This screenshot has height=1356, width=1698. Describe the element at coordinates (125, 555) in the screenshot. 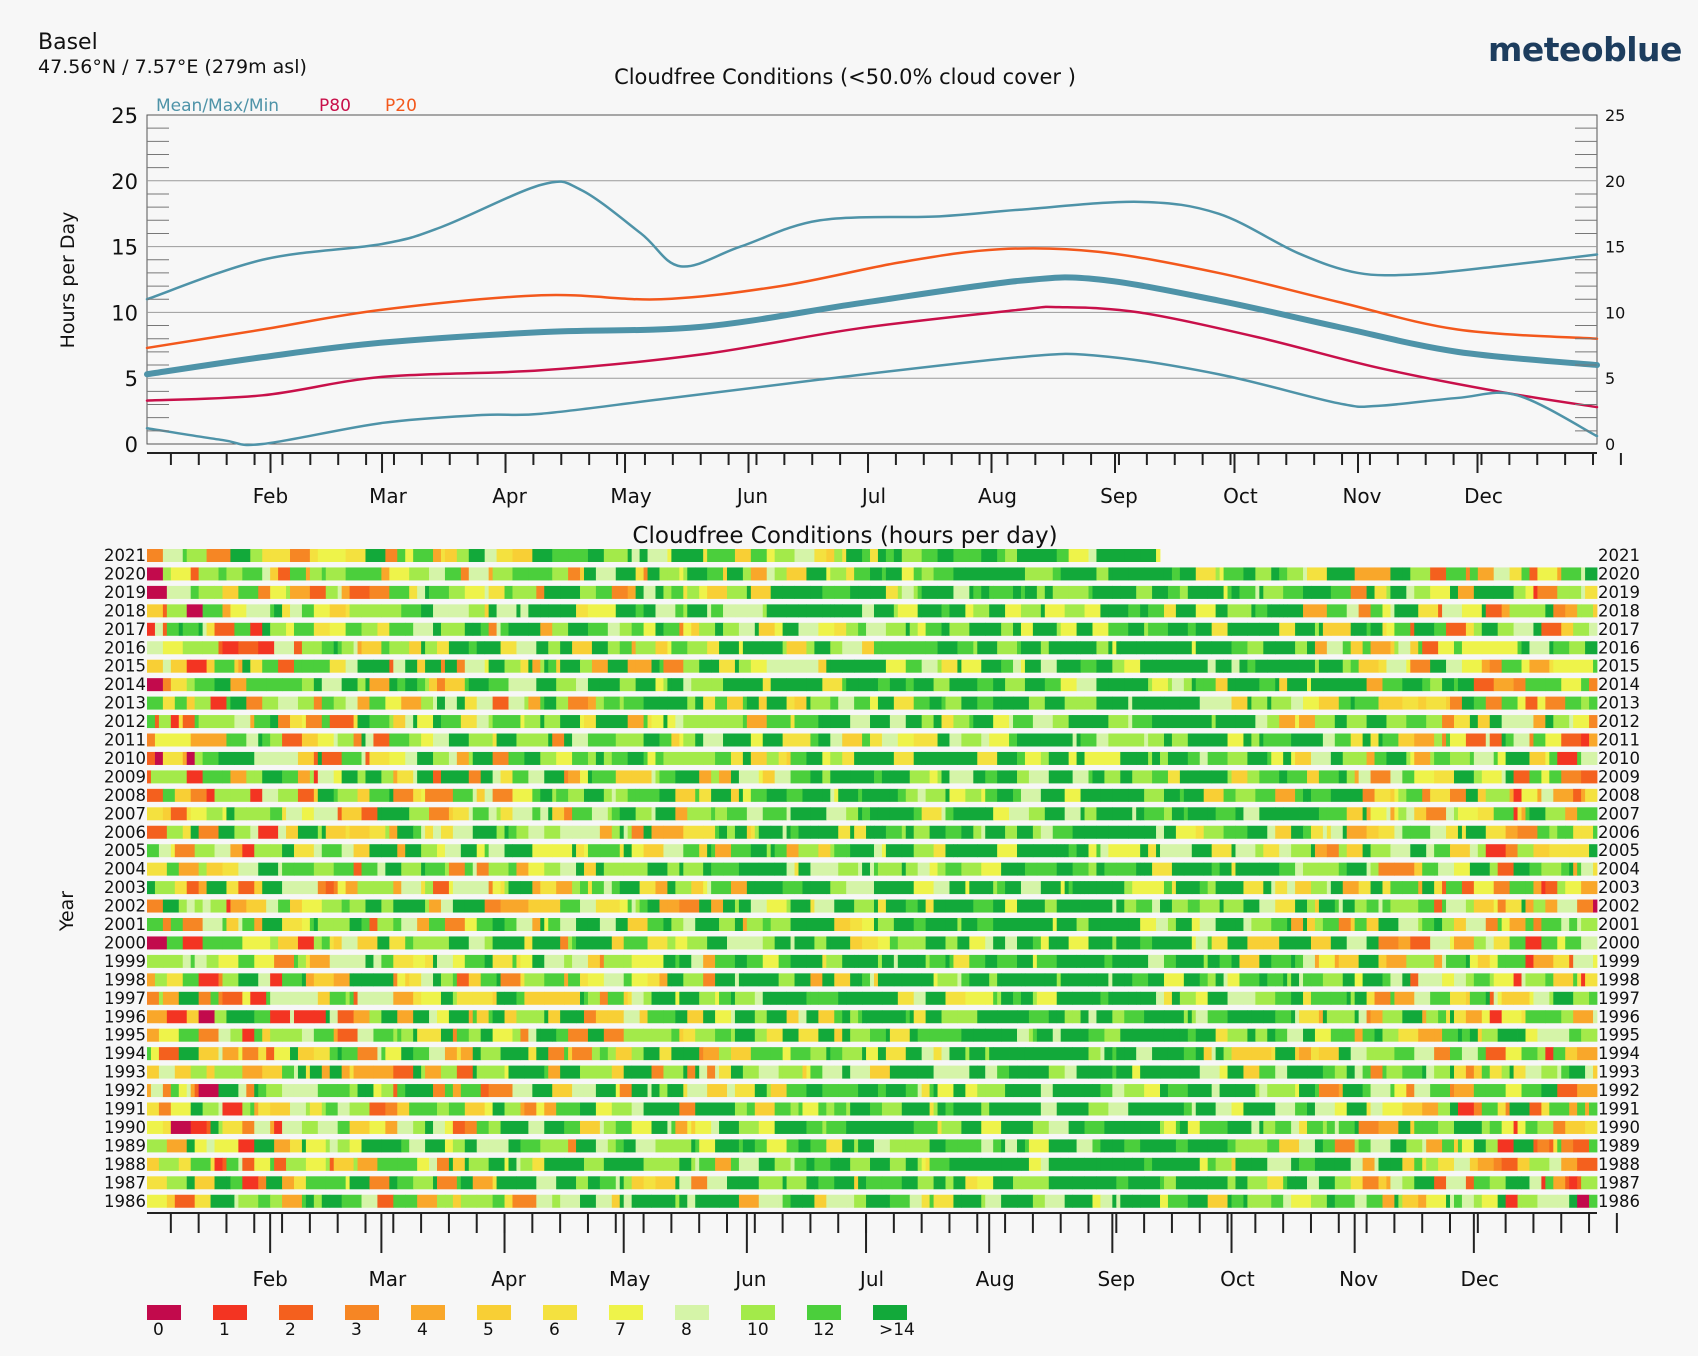

I see `year-label-2021: 2021` at that location.